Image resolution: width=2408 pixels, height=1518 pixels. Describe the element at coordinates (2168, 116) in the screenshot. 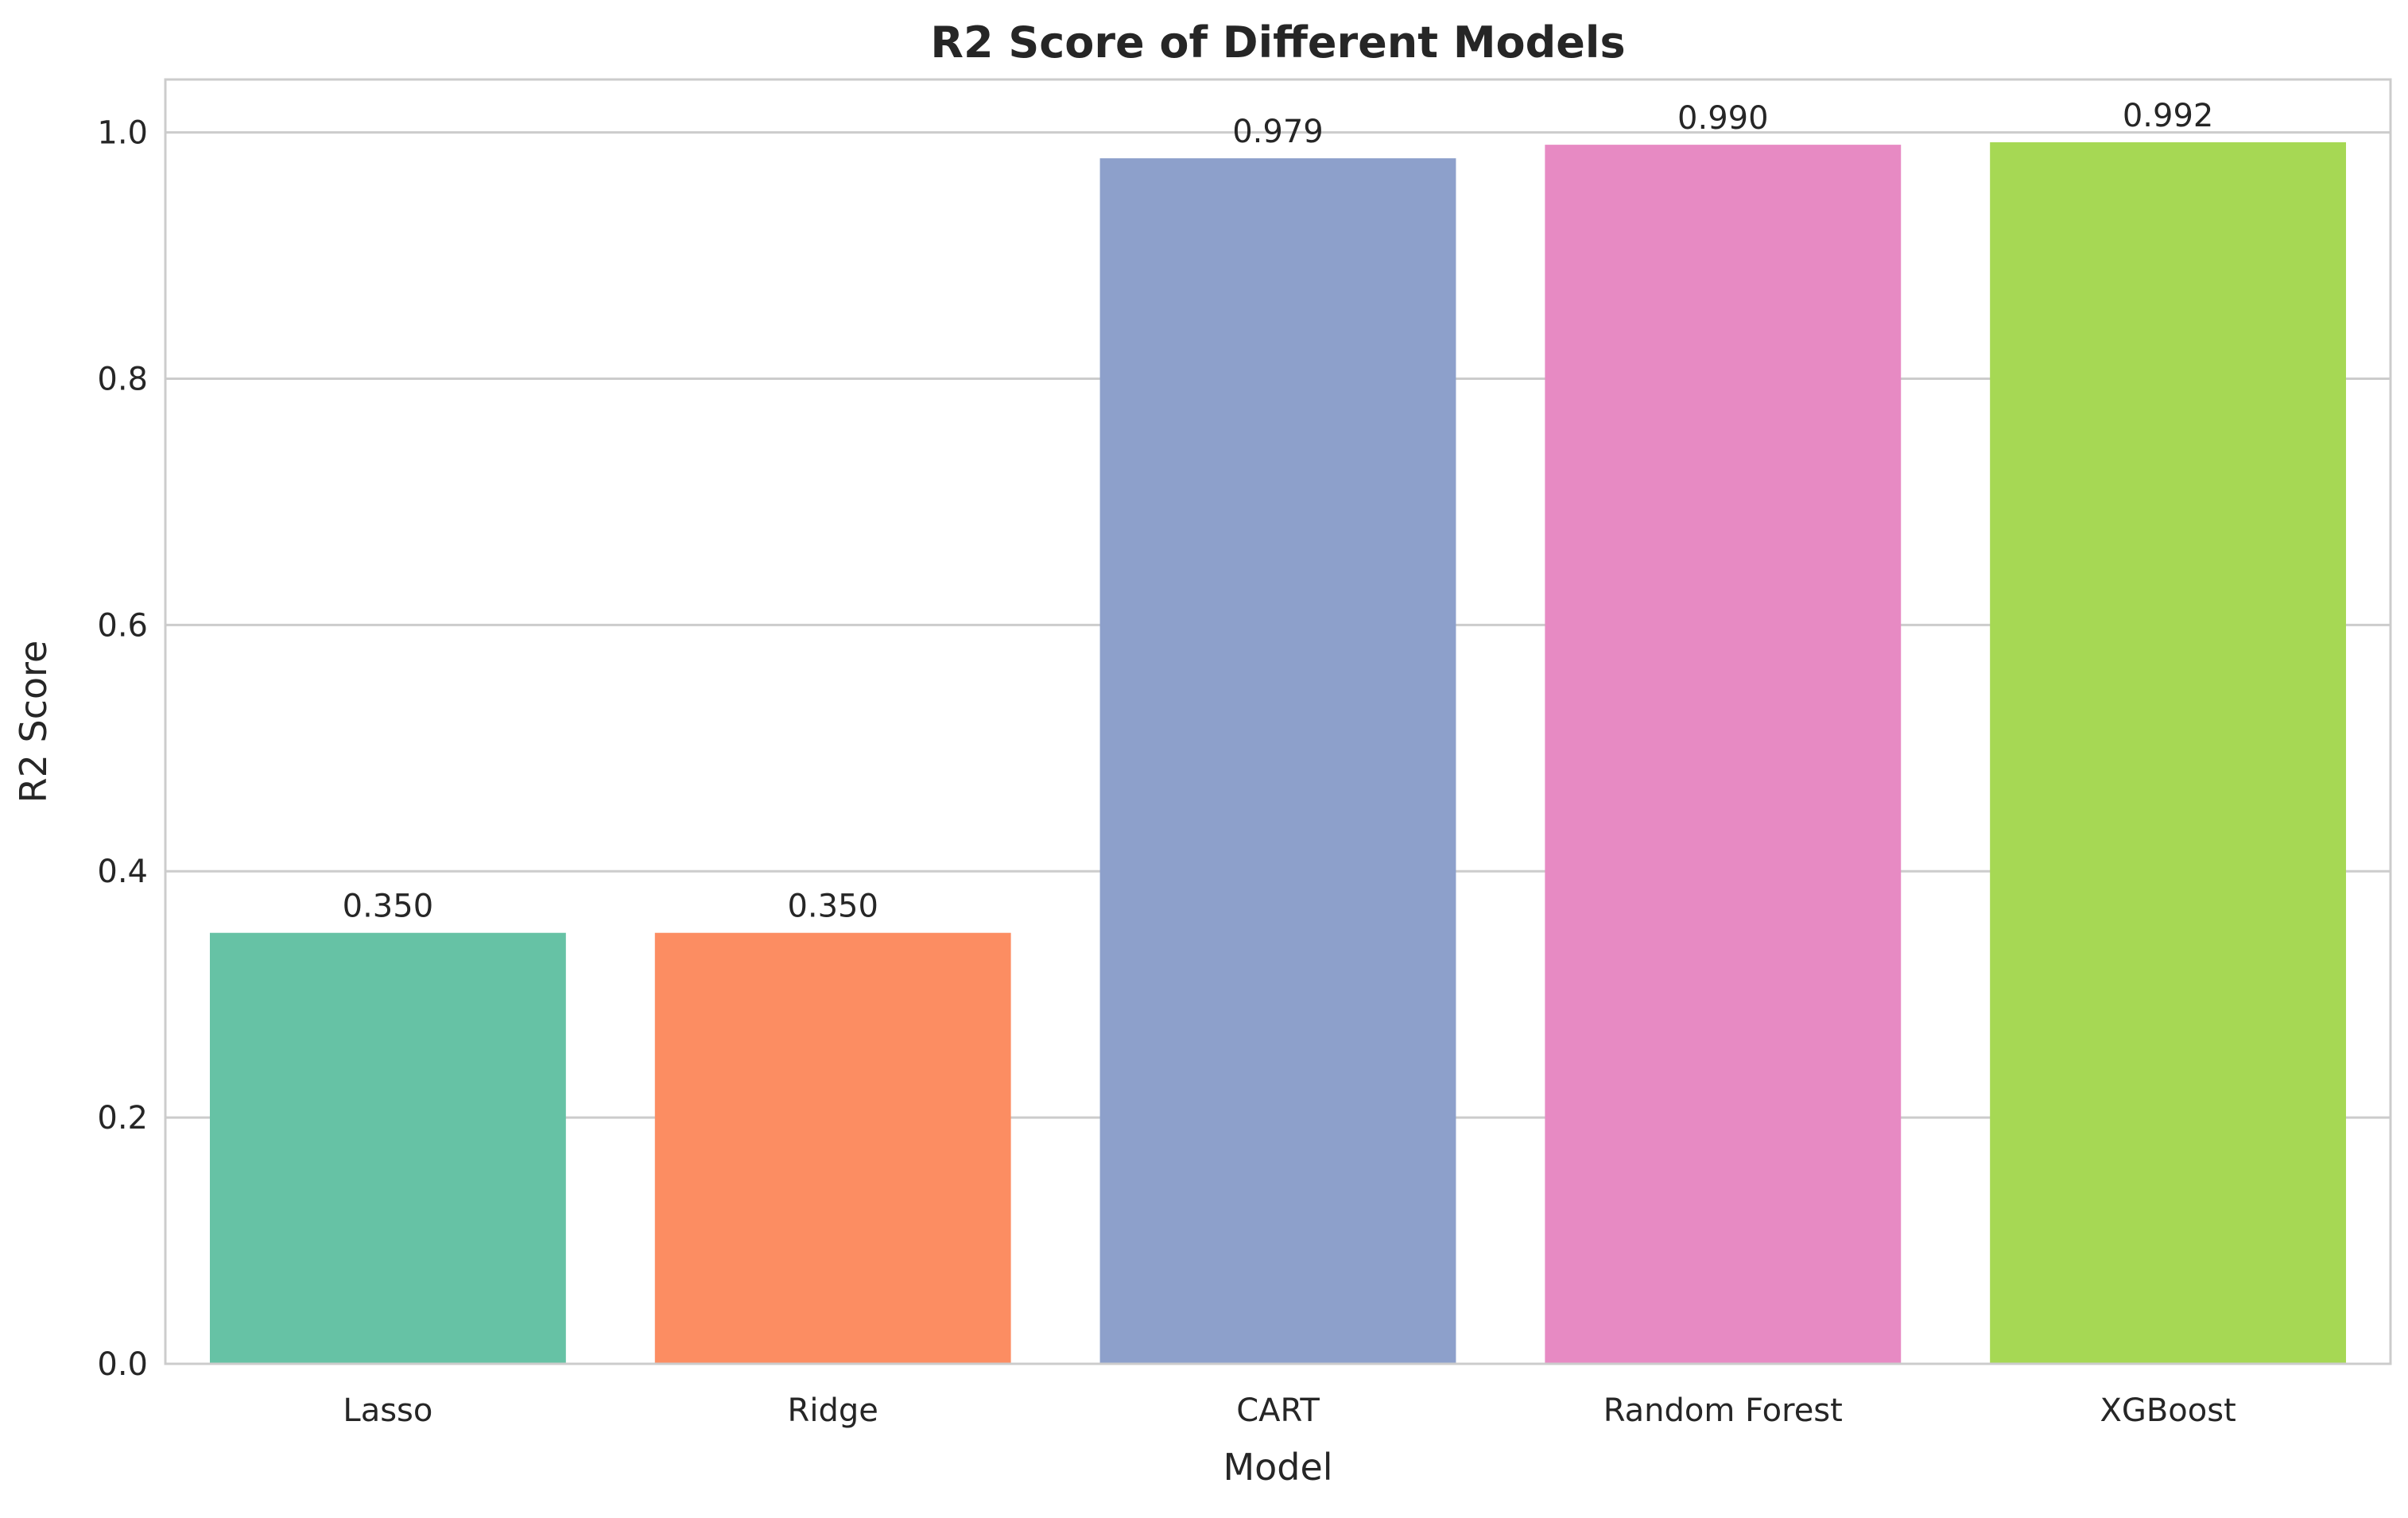

I see `data-label: 0.992` at that location.